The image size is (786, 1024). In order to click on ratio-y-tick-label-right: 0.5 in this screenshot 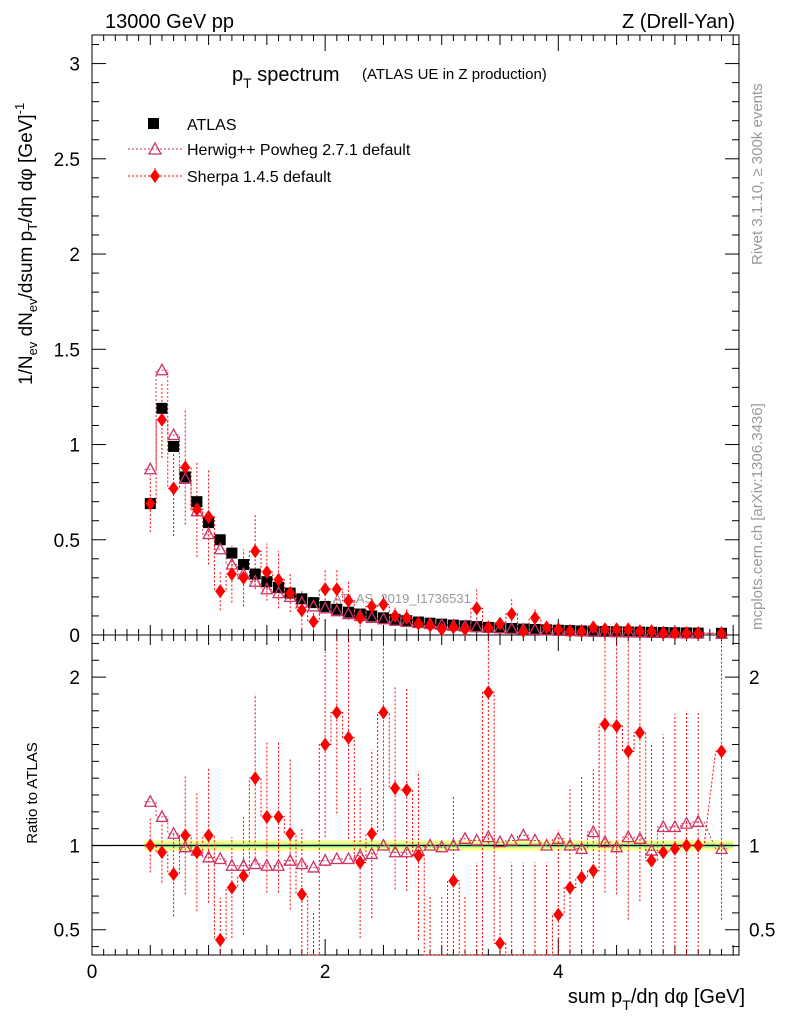, I will do `click(762, 931)`.